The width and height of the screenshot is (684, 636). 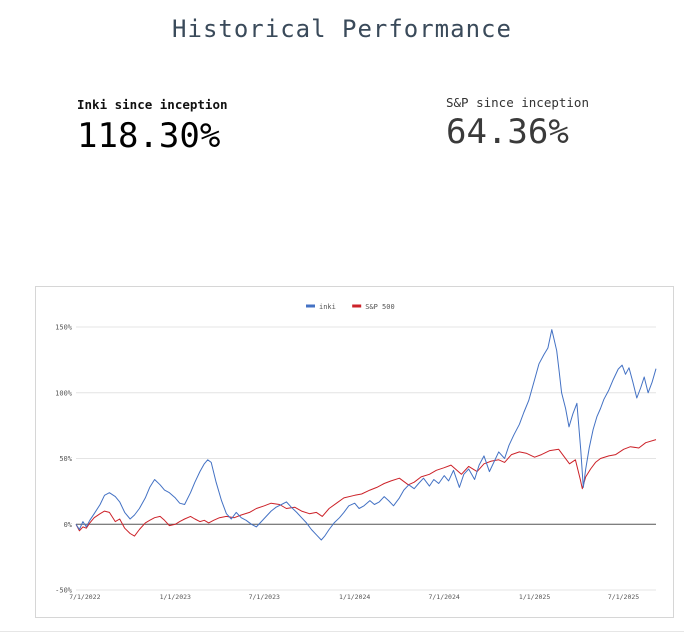 I want to click on legend-label-inki: inki, so click(x=327, y=307).